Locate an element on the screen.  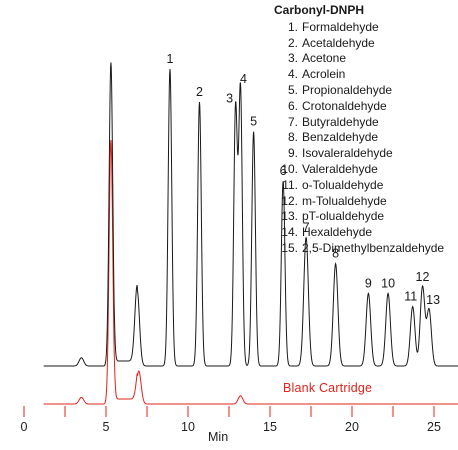
legend-item-number: 6. is located at coordinates (292, 105).